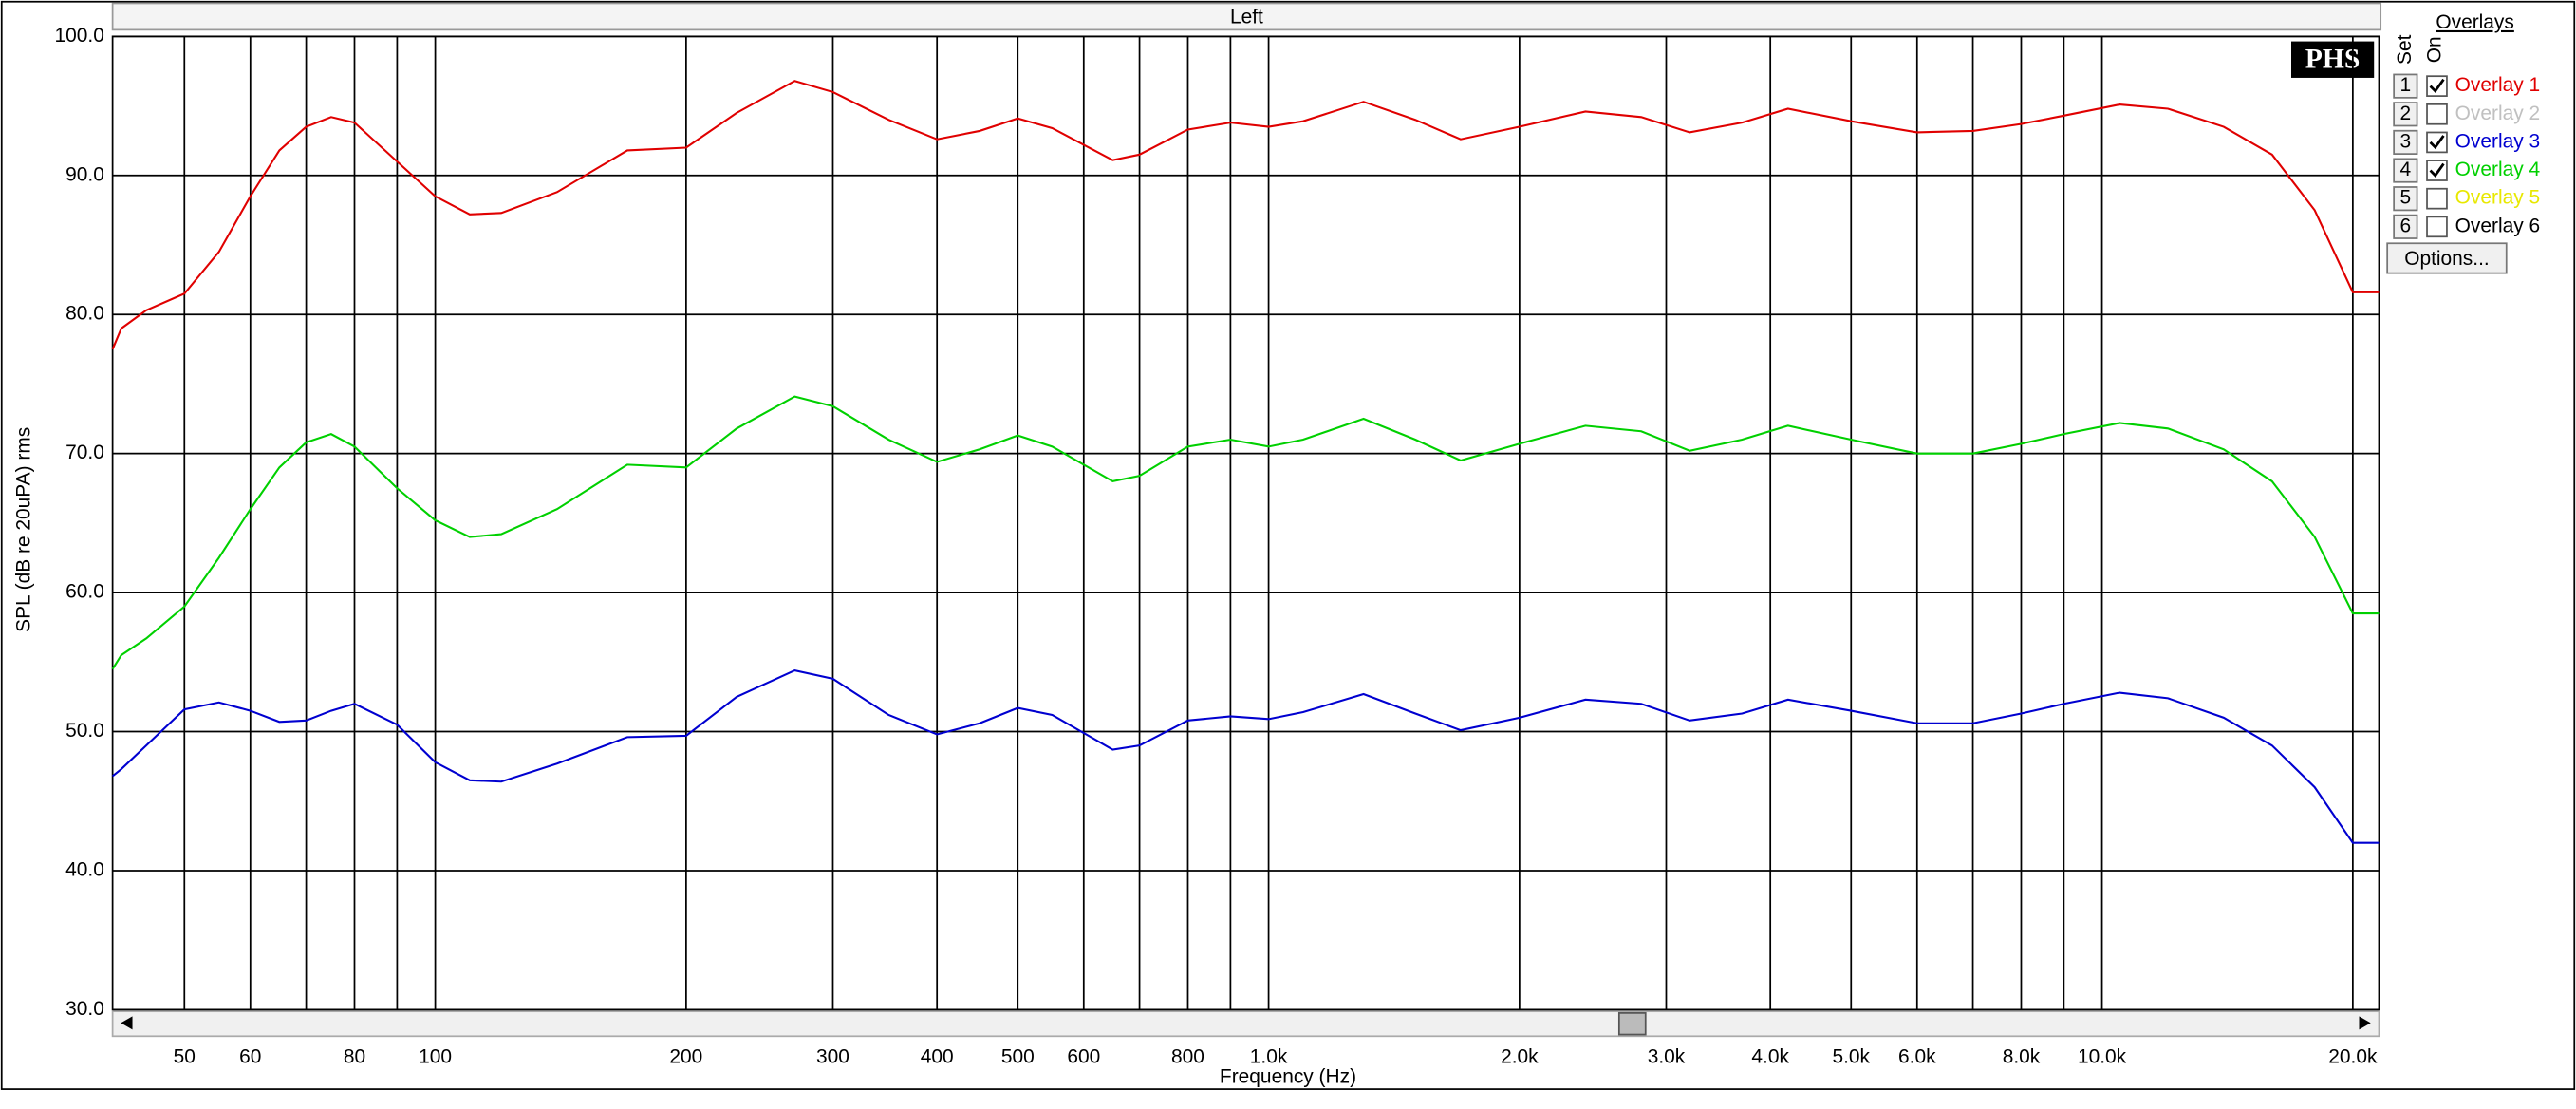  Describe the element at coordinates (2498, 198) in the screenshot. I see `legend-label: Overlay 5` at that location.